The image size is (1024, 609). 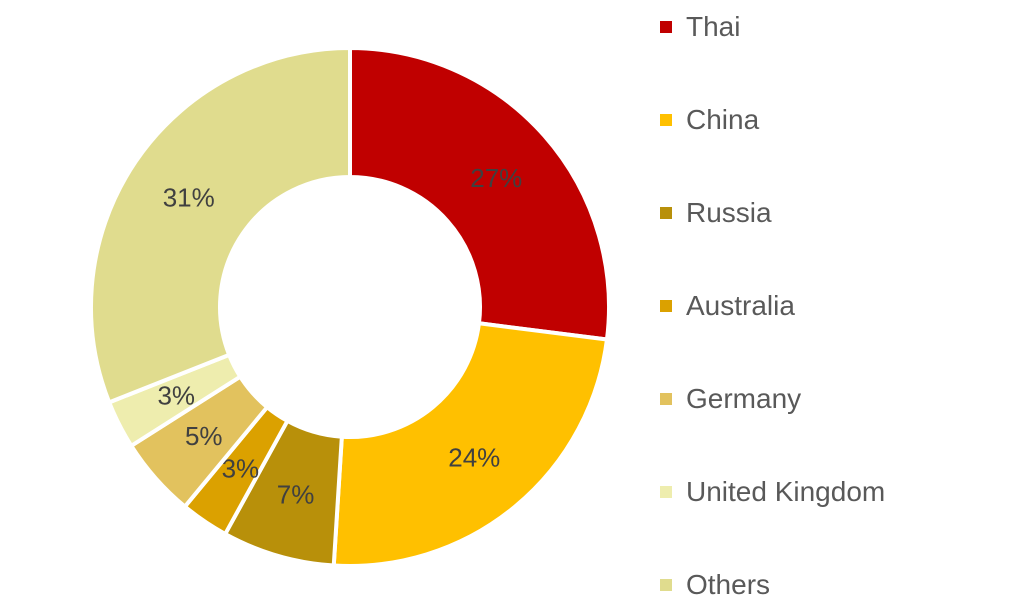 I want to click on legend-item: Thai, so click(x=700, y=27).